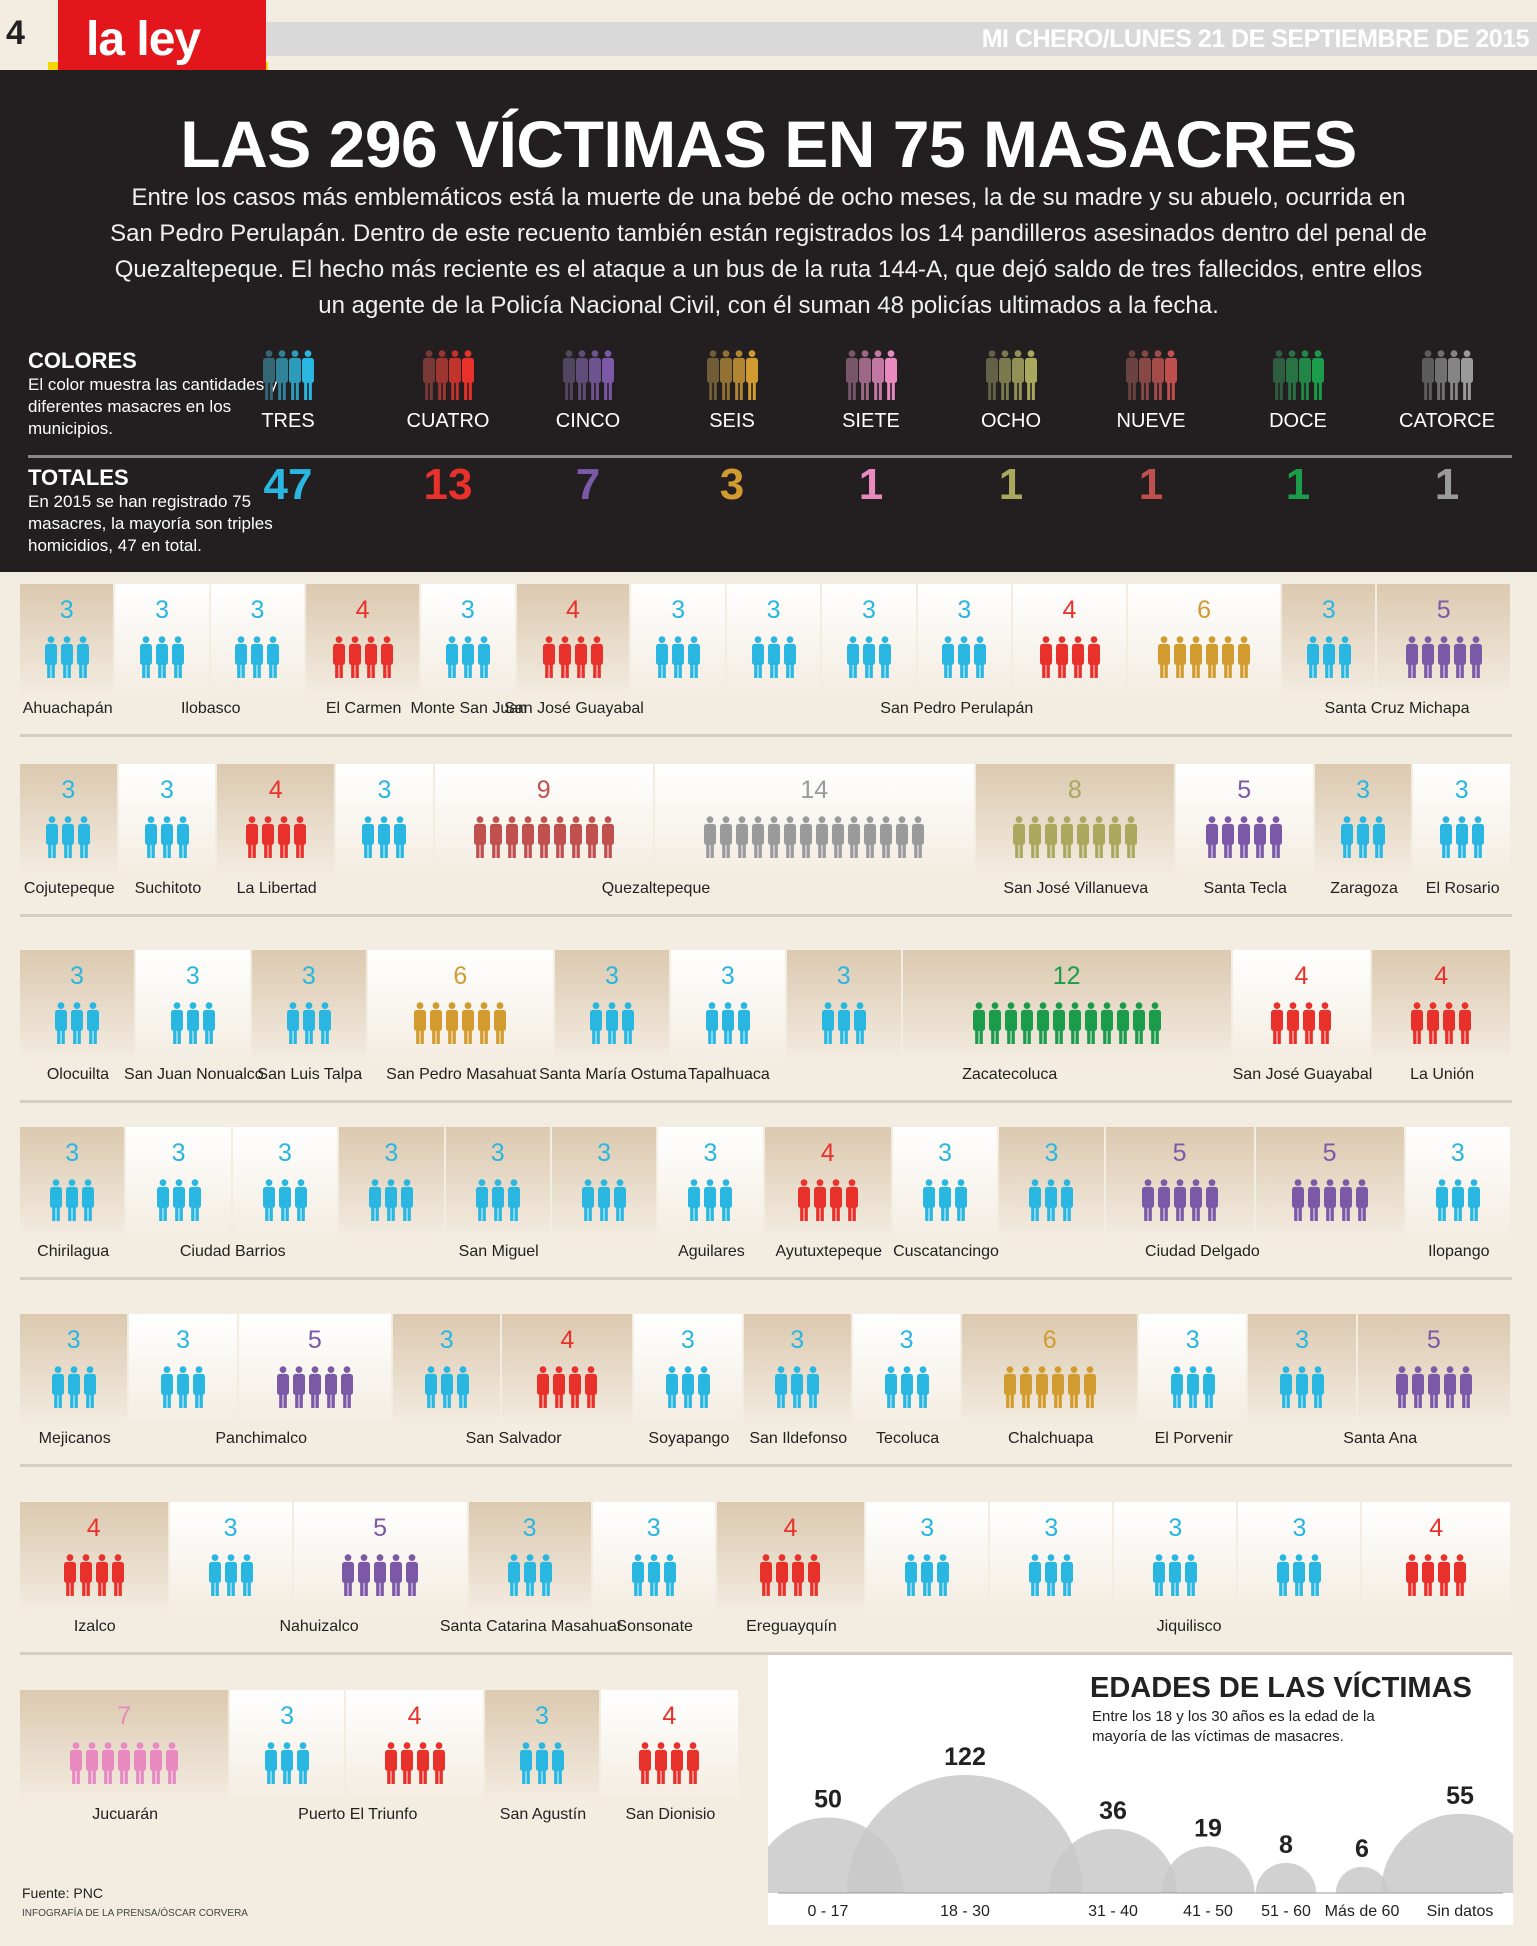 This screenshot has width=1537, height=1946. Describe the element at coordinates (460, 1011) in the screenshot. I see `massacre-cell: 6` at that location.